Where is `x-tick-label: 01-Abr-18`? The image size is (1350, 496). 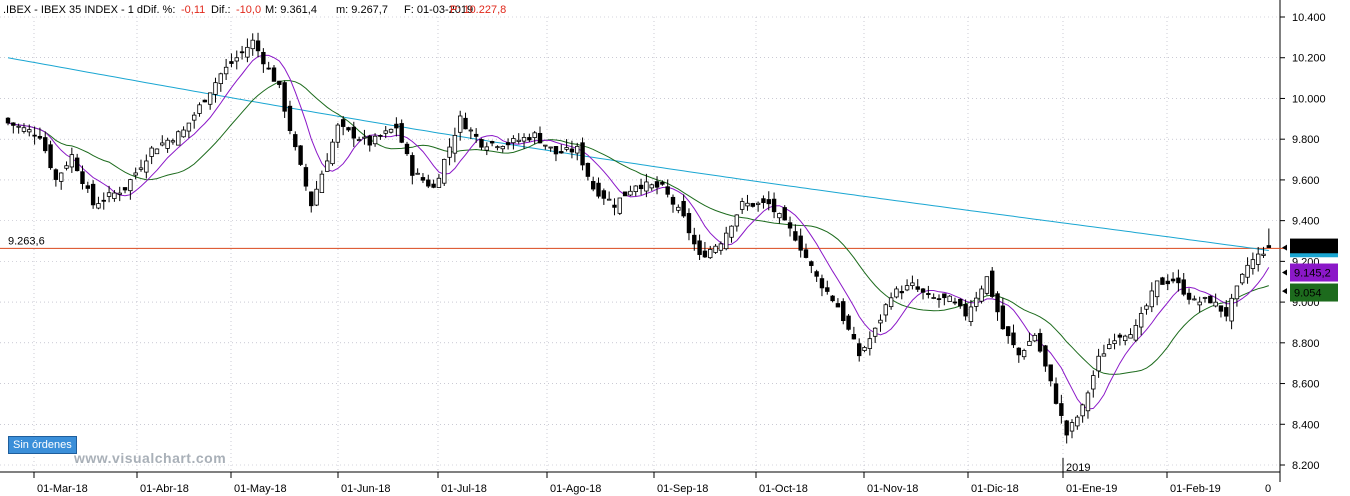 x-tick-label: 01-Abr-18 is located at coordinates (164, 489).